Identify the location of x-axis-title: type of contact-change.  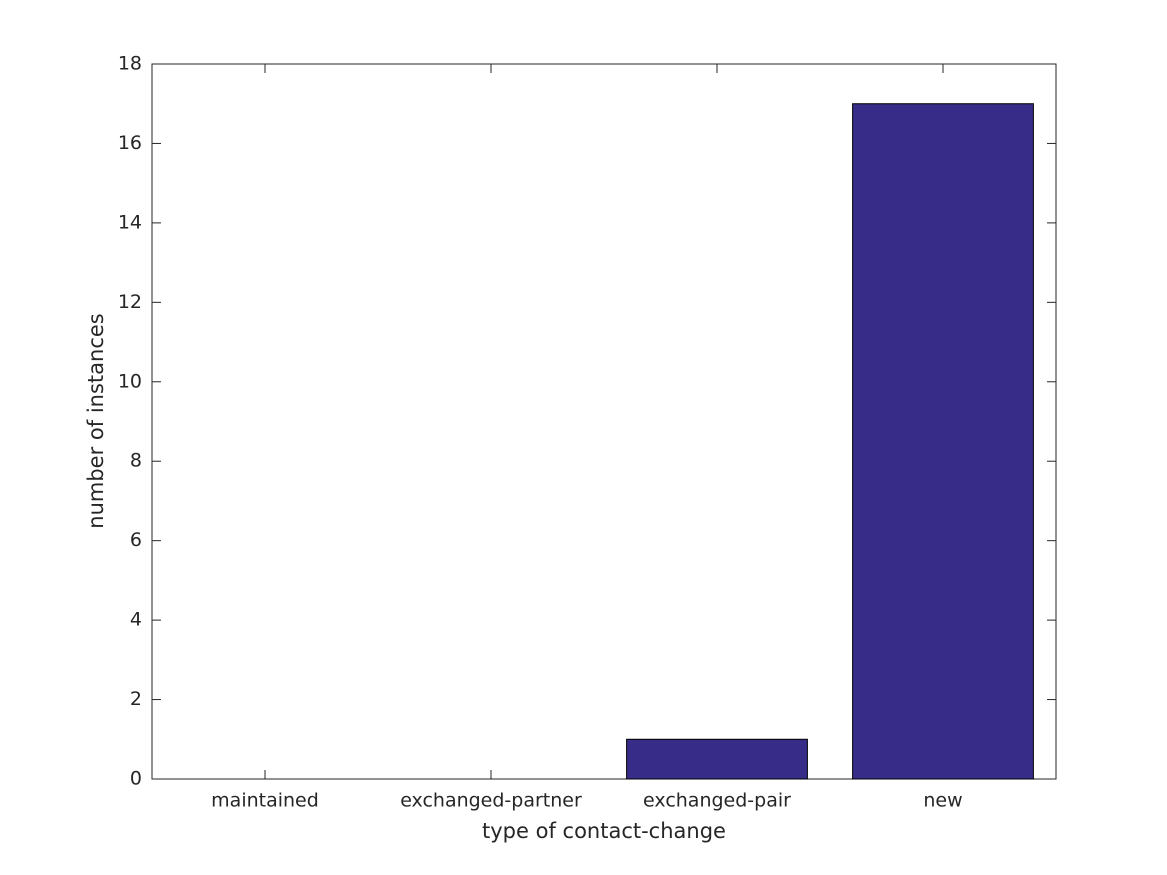
(604, 831).